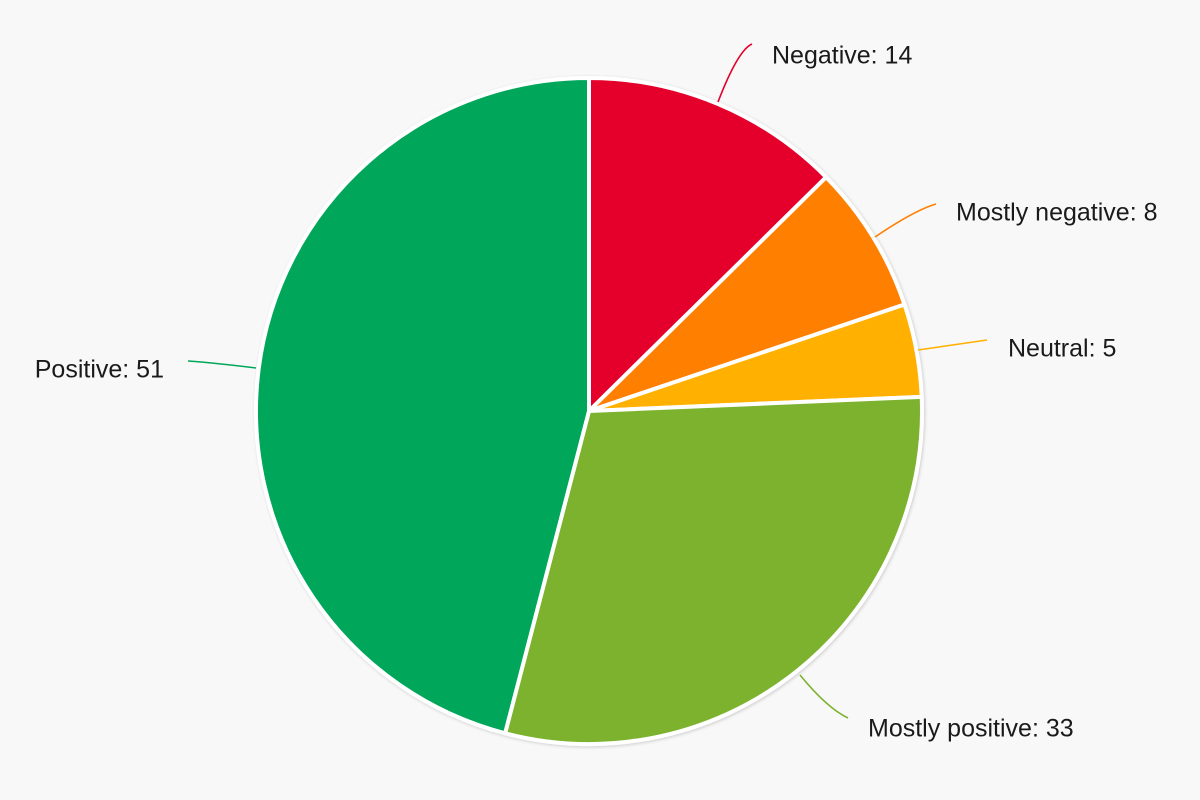  I want to click on pie-slice-mostly-negative, so click(747, 294).